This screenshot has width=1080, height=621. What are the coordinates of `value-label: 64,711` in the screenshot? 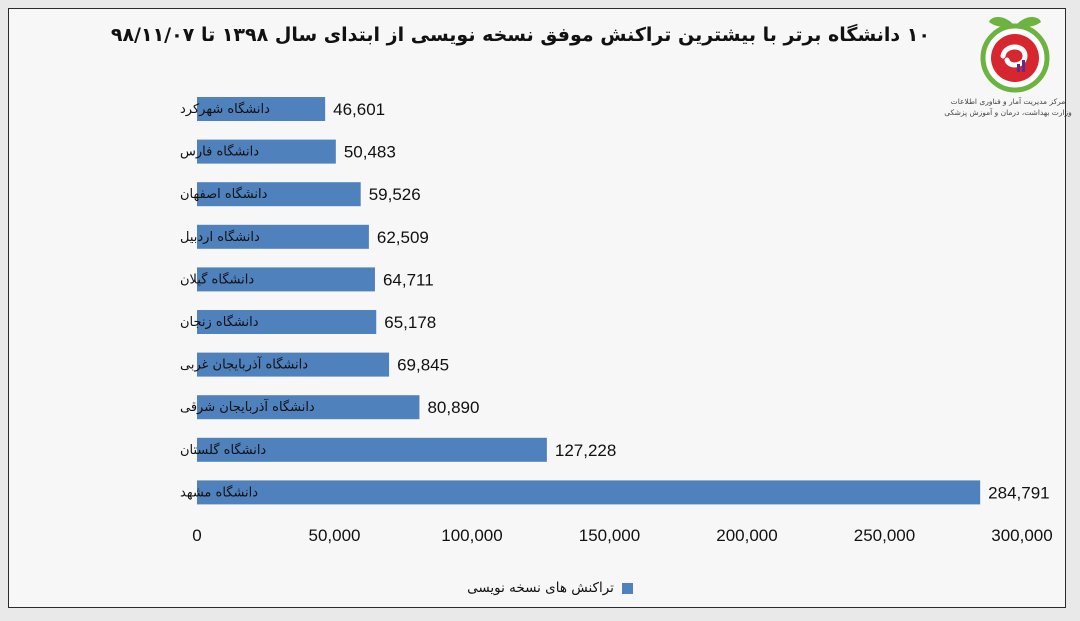 It's located at (408, 279).